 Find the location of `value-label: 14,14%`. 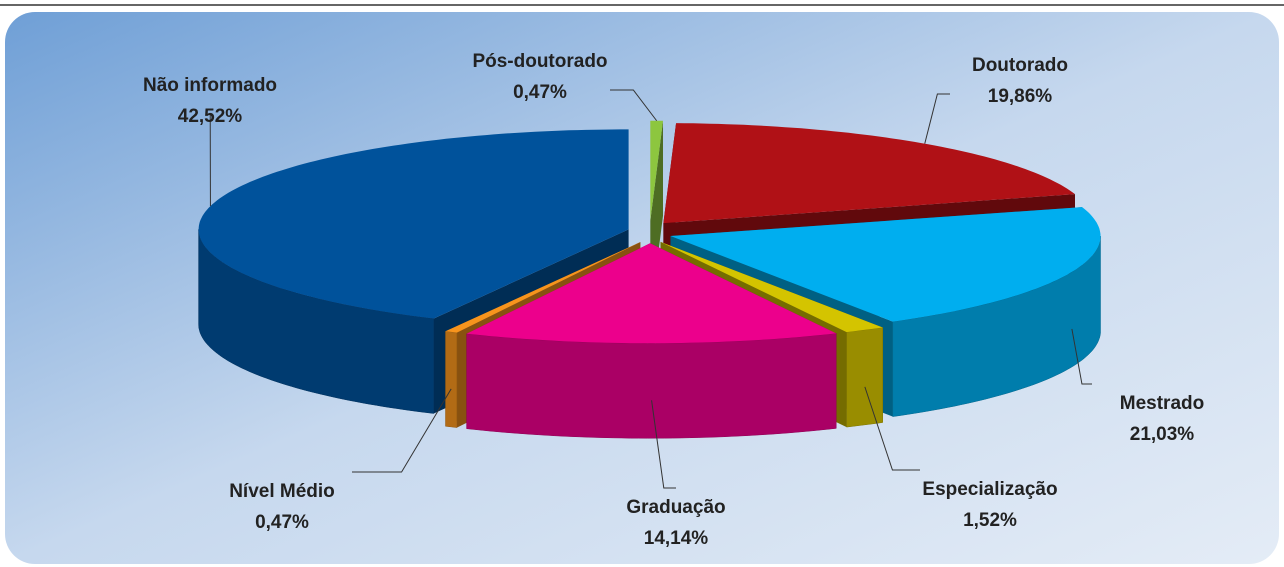

value-label: 14,14% is located at coordinates (676, 538).